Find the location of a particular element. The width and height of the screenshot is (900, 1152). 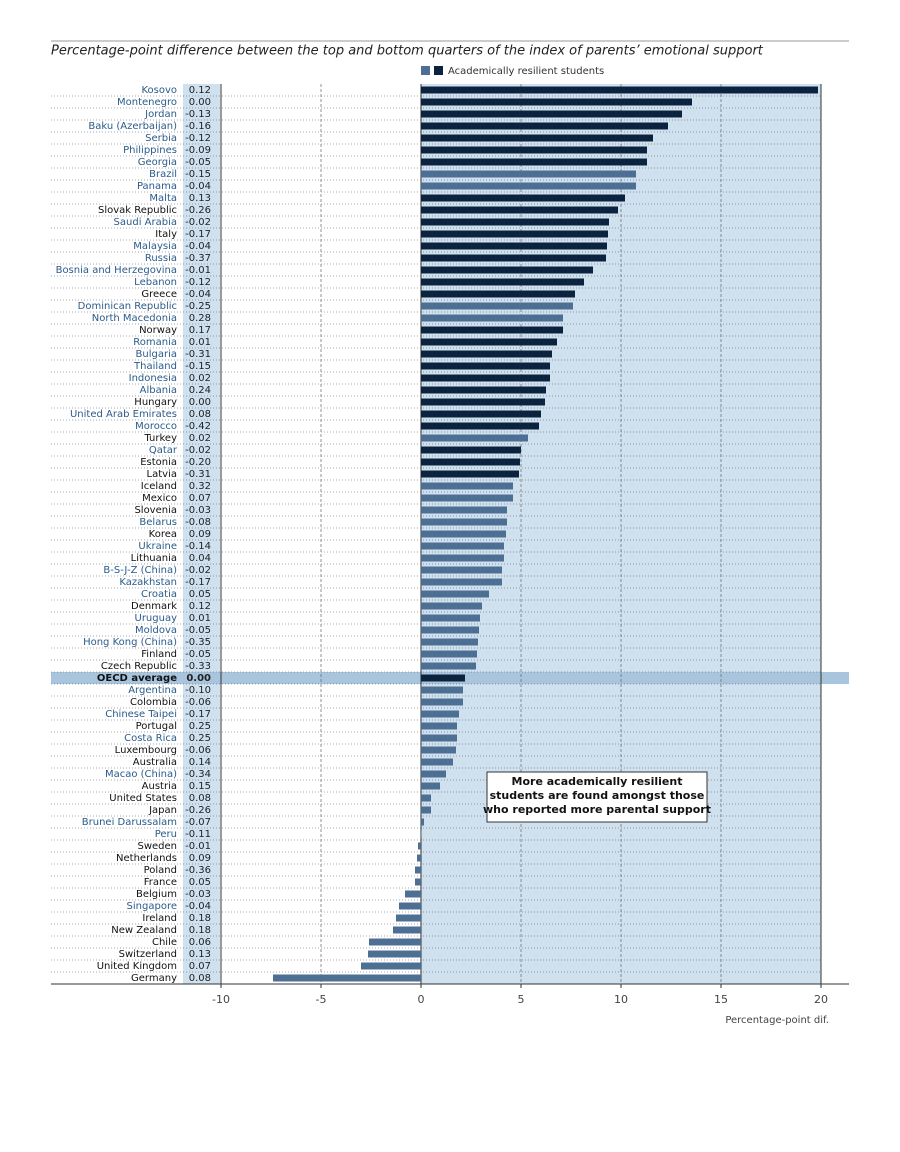

category-label: Chile is located at coordinates (164, 942).